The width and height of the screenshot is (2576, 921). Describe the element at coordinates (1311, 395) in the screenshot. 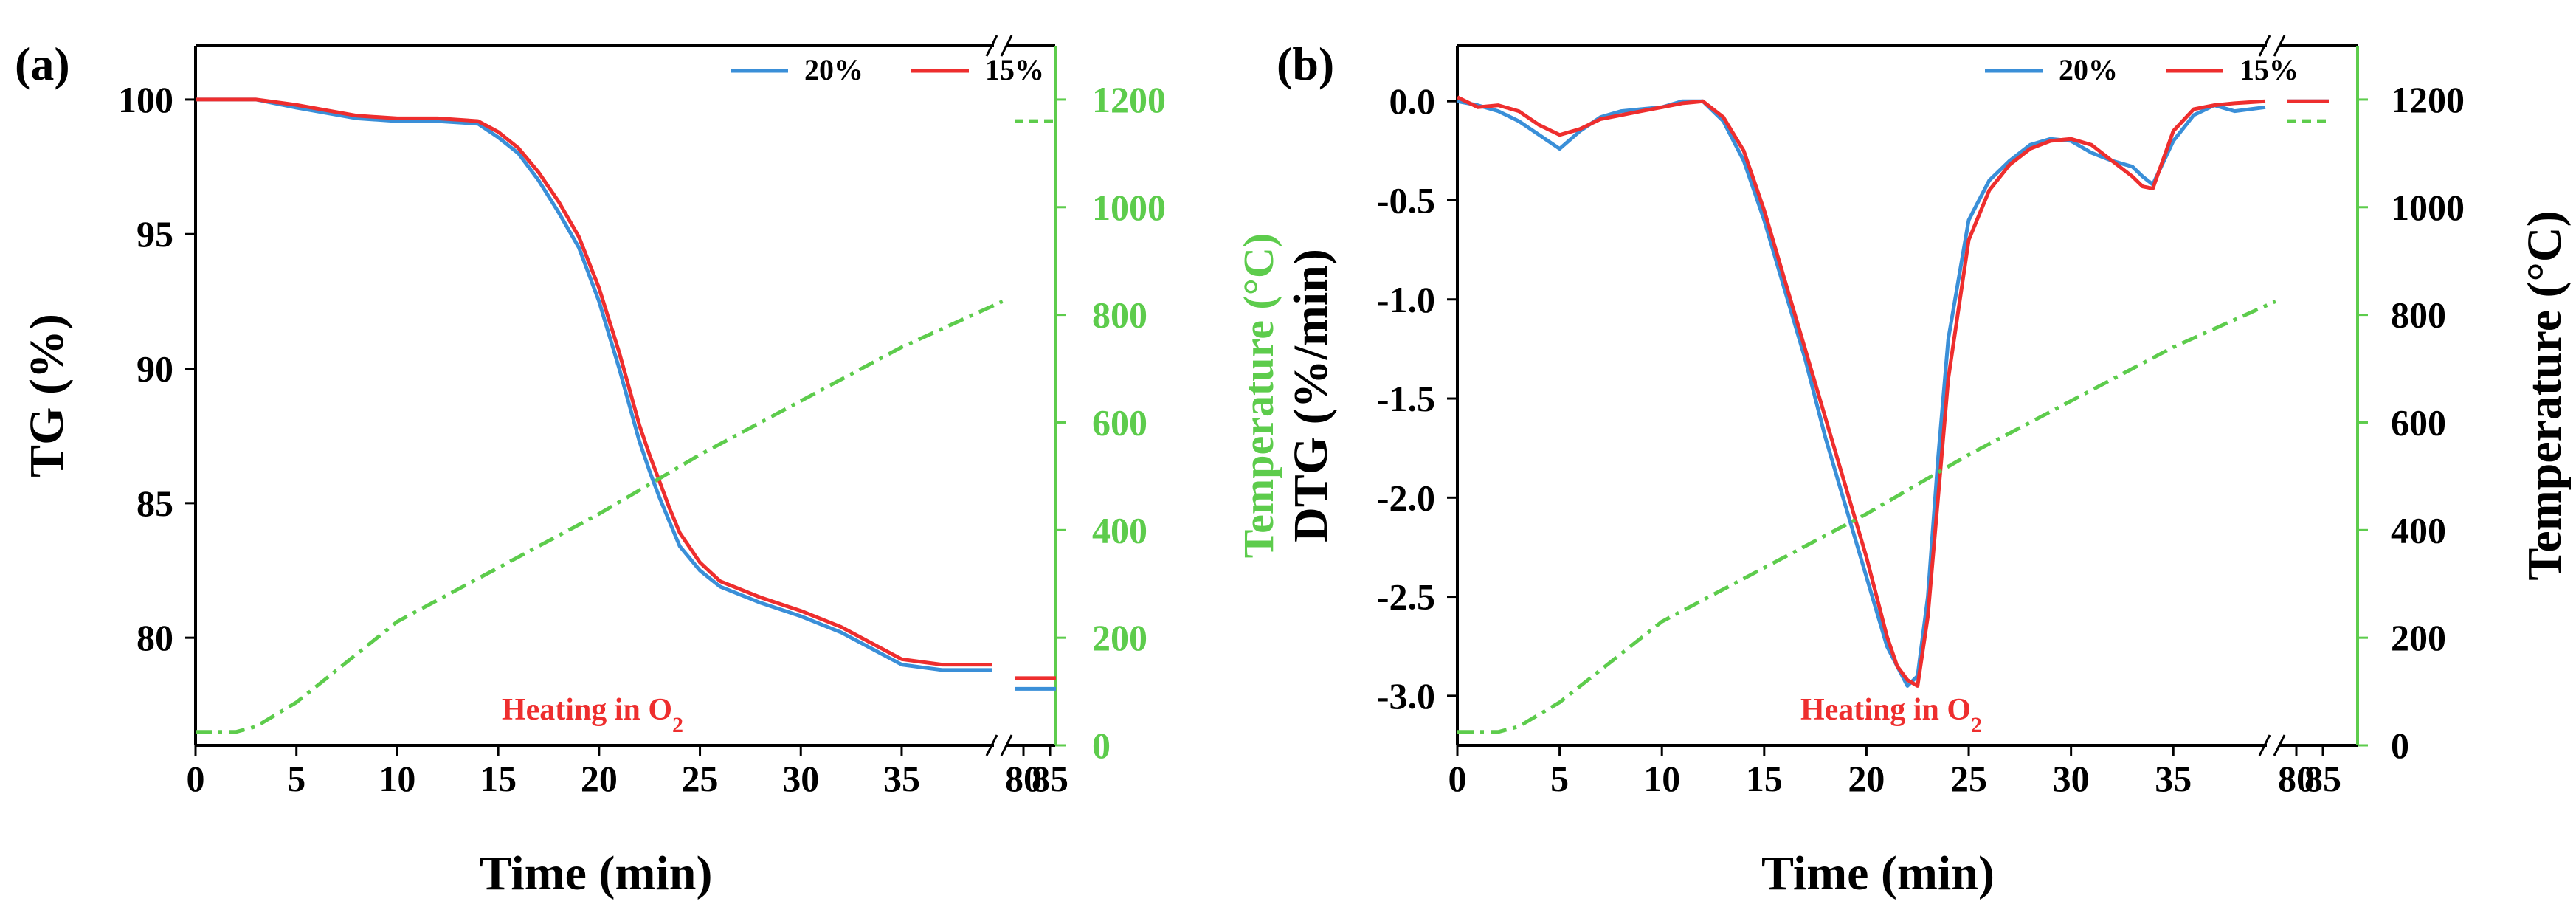

I see `y-axis-label: DTG (%/min)` at that location.